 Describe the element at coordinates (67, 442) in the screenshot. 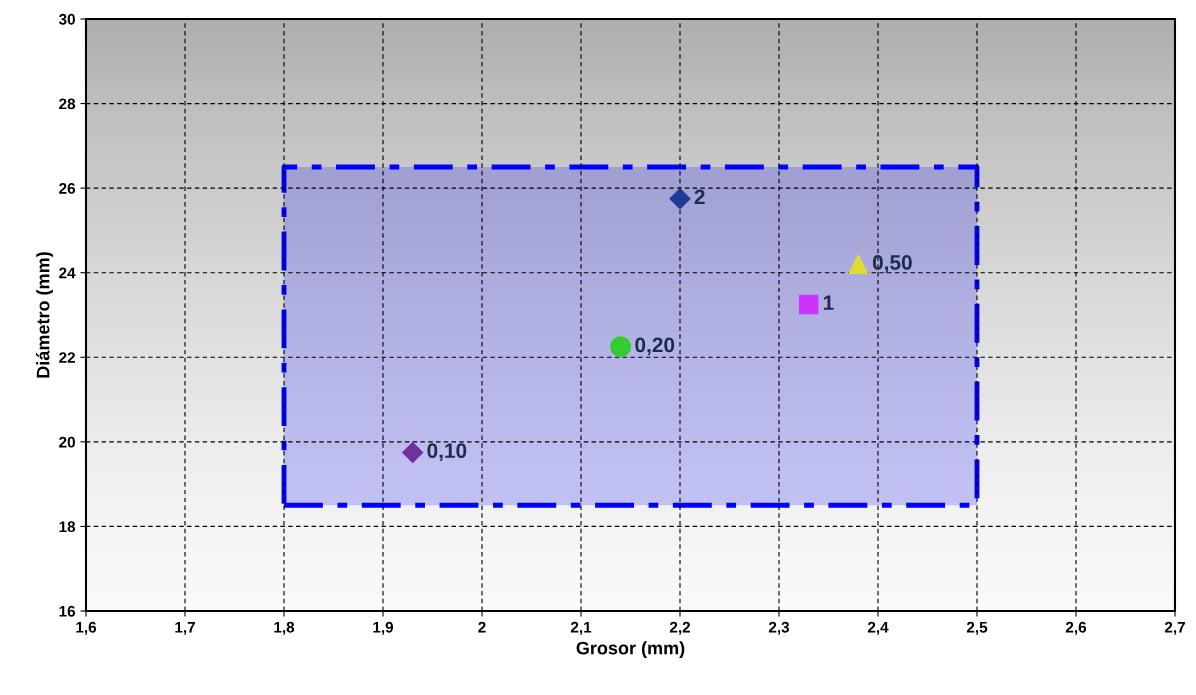

I see `y-tick-label: 20` at that location.